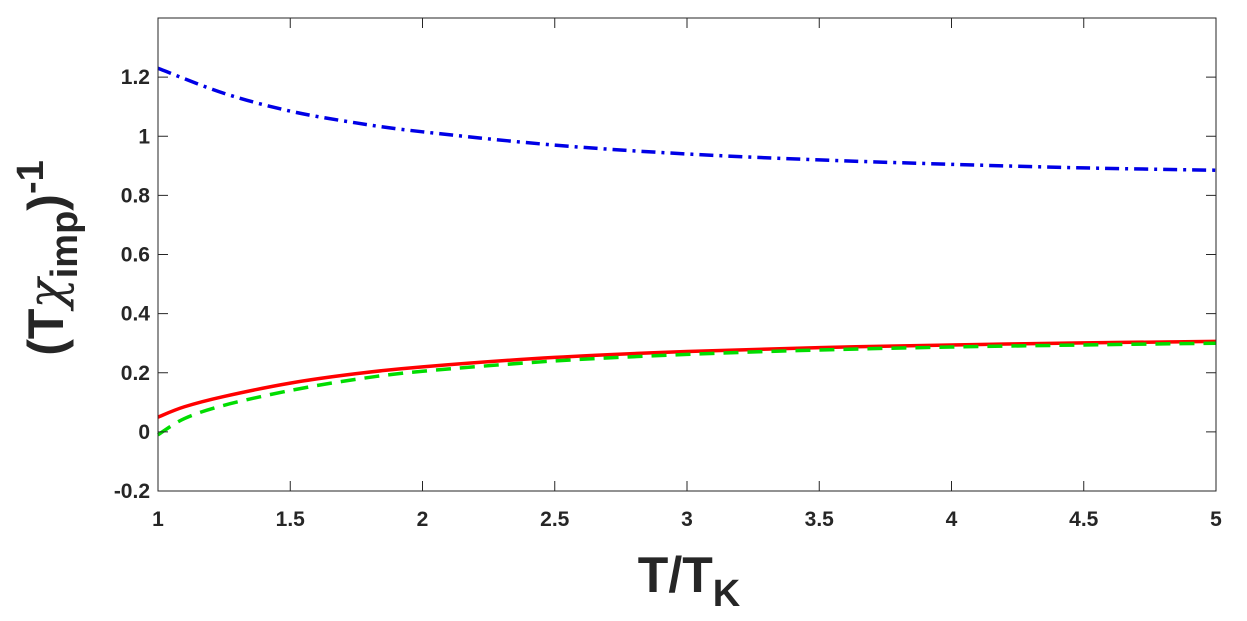 The image size is (1247, 621). I want to click on x-axis-label-main: T/T, so click(675, 575).